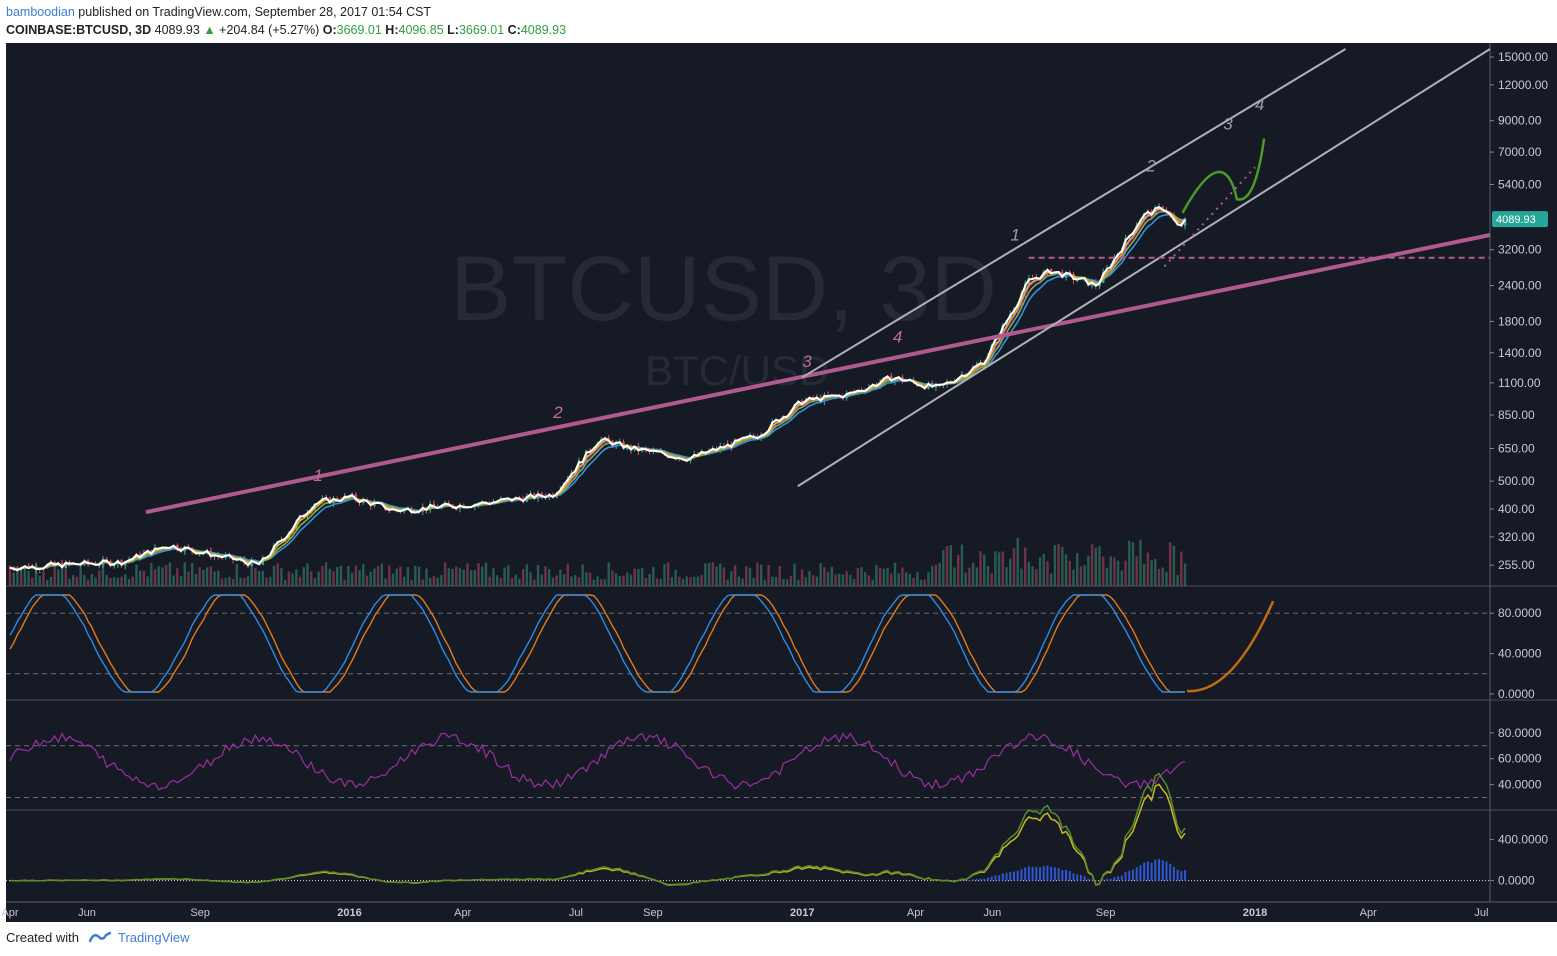 The width and height of the screenshot is (1557, 956). I want to click on price-tick-label: 9000.00, so click(1520, 121).